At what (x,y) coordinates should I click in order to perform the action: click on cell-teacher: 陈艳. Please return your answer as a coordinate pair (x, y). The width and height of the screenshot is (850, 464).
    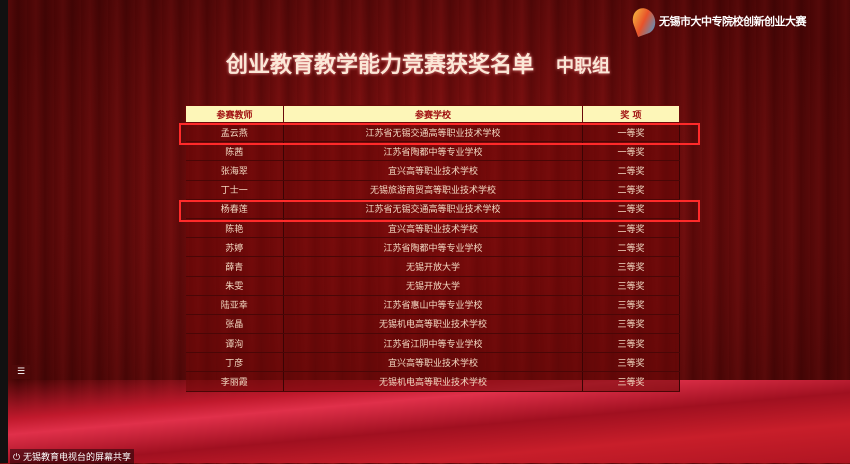
    Looking at the image, I should click on (234, 228).